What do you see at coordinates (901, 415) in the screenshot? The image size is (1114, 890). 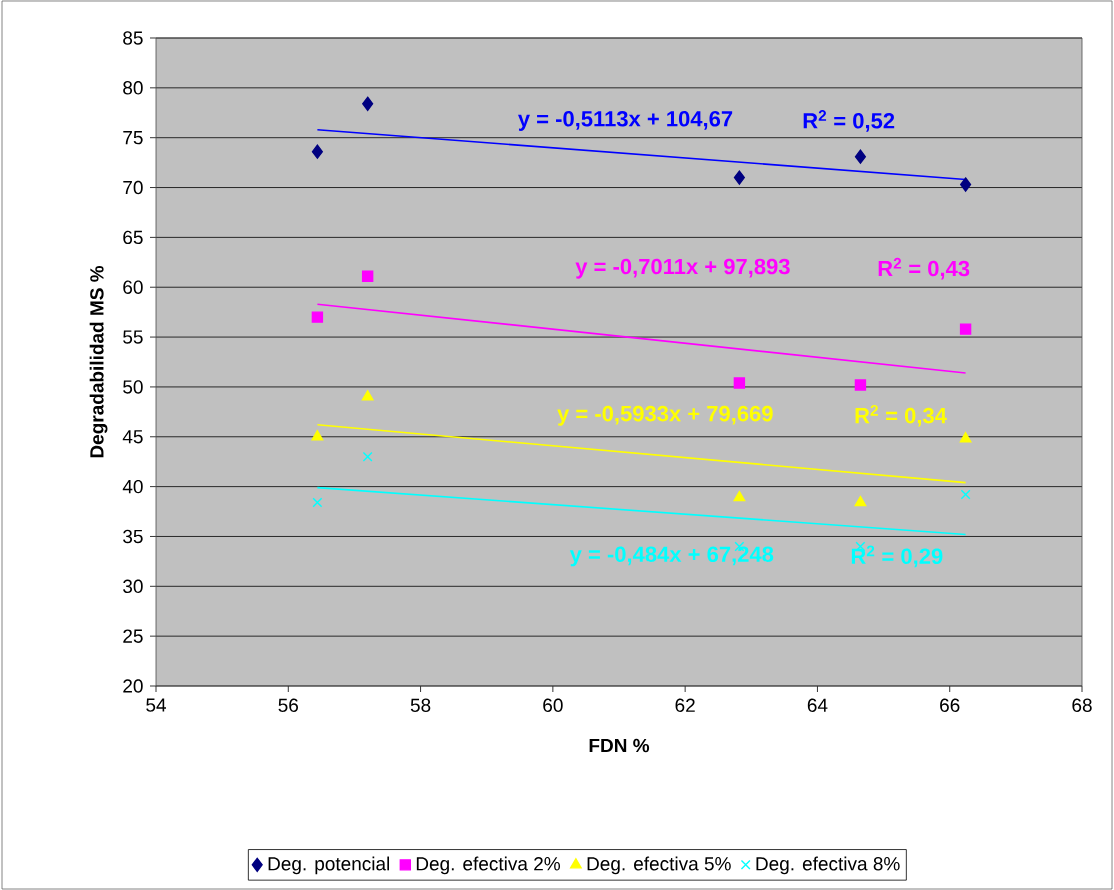 I see `annotation: R$^{2}$ = 0,34` at bounding box center [901, 415].